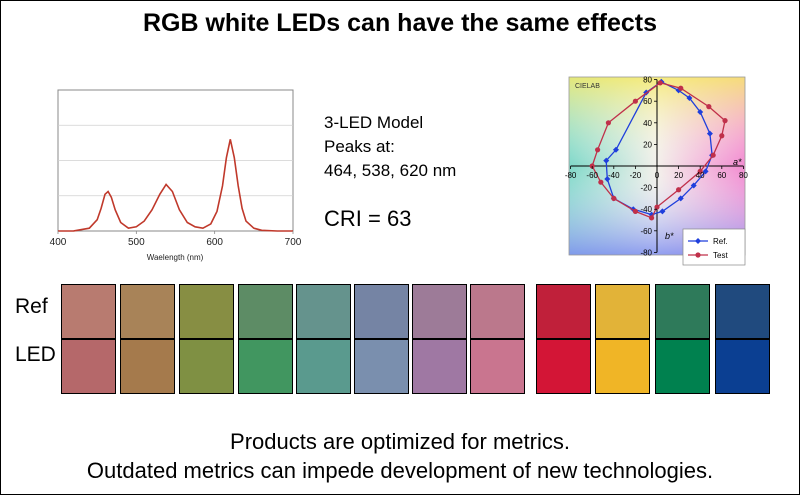  Describe the element at coordinates (698, 255) in the screenshot. I see `legend-marker-test` at that location.